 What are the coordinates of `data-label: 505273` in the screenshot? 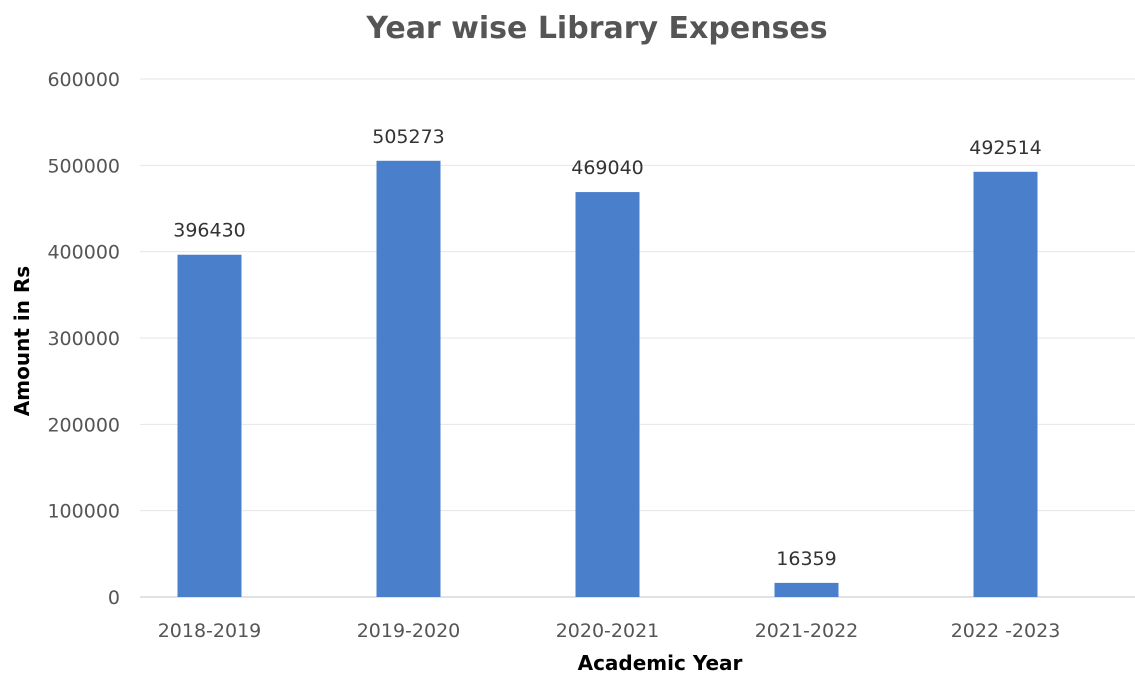 It's located at (408, 137).